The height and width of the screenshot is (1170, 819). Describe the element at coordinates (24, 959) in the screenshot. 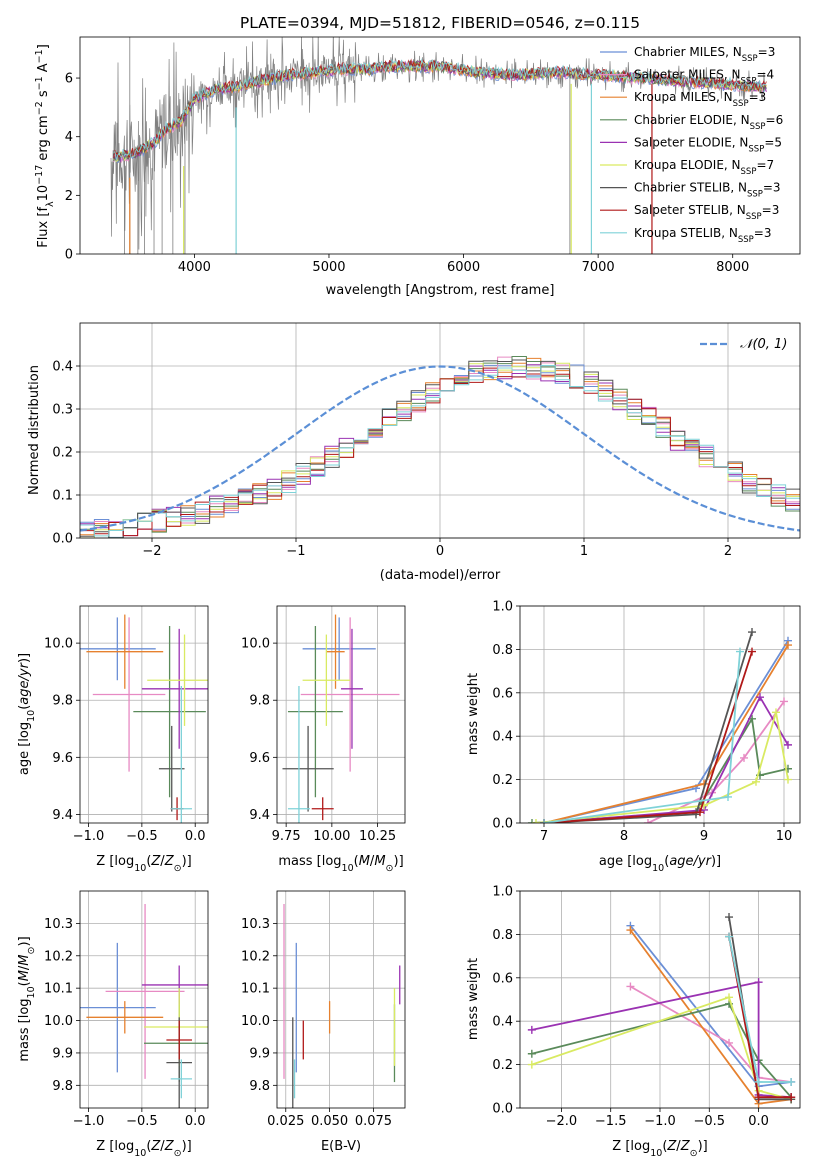

I see `label-part: M` at that location.